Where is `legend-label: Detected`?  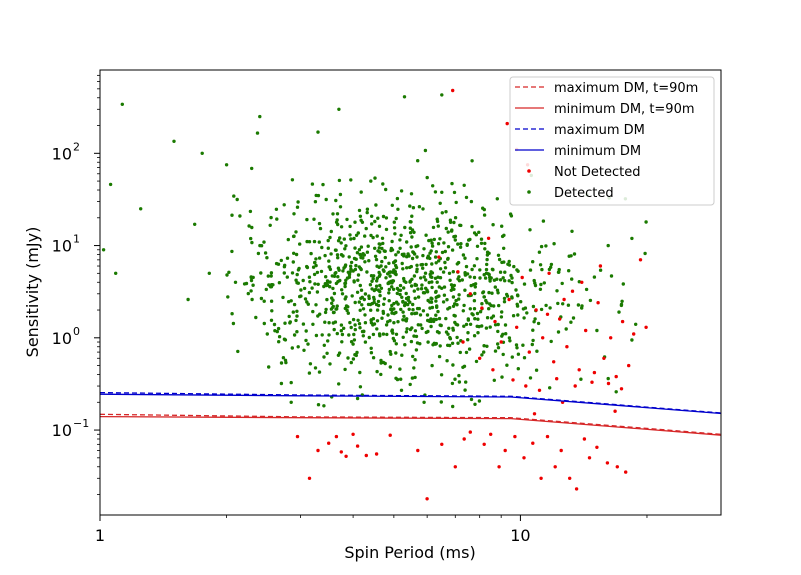
legend-label: Detected is located at coordinates (584, 193).